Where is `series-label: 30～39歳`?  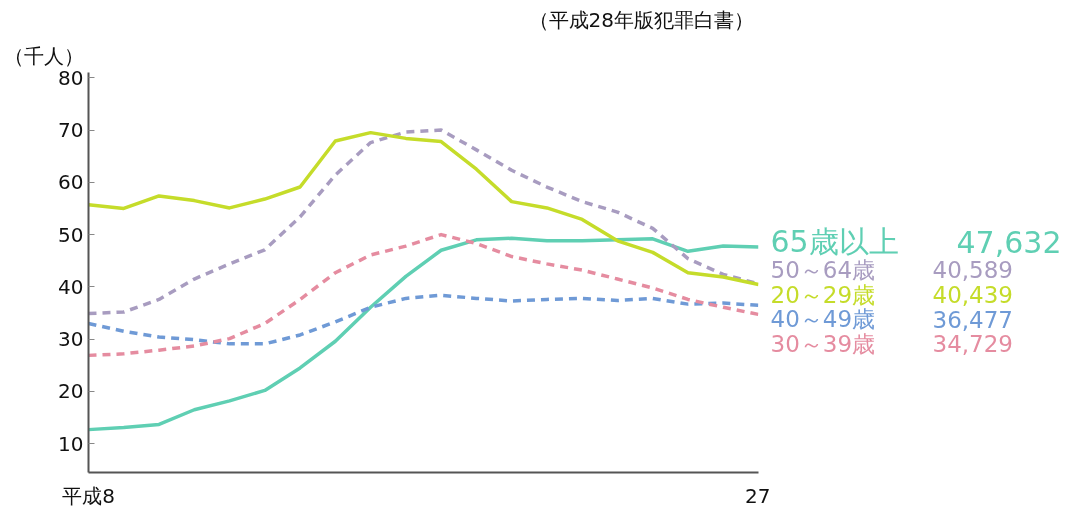 series-label: 30～39歳 is located at coordinates (823, 343).